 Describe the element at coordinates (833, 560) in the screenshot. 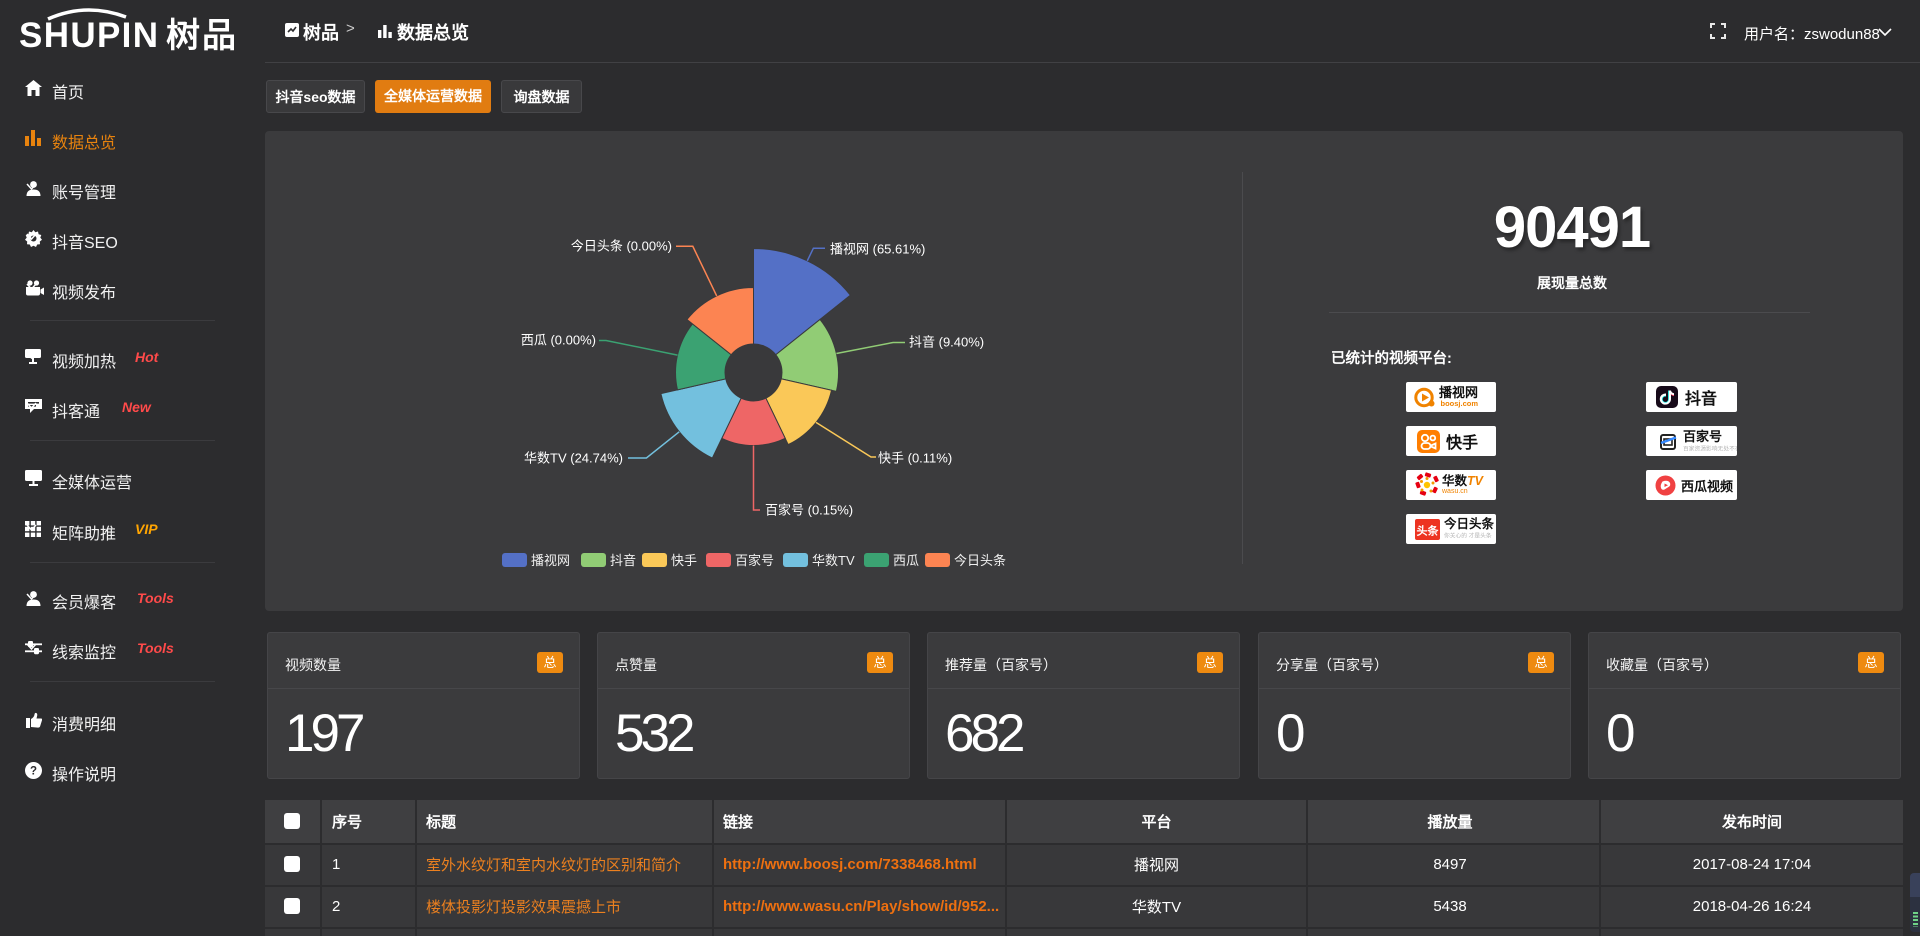

I see `svg-text: 华数TV` at that location.